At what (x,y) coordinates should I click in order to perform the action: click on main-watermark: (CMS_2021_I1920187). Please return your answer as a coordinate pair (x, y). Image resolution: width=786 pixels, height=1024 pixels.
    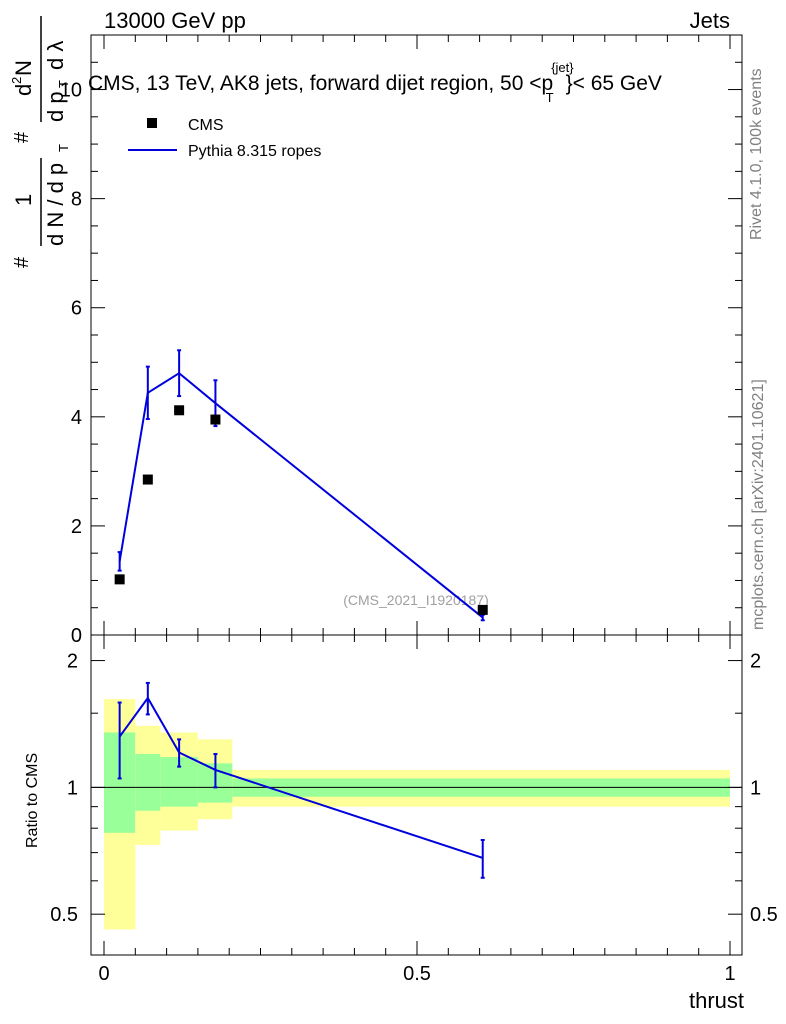
    Looking at the image, I should click on (416, 600).